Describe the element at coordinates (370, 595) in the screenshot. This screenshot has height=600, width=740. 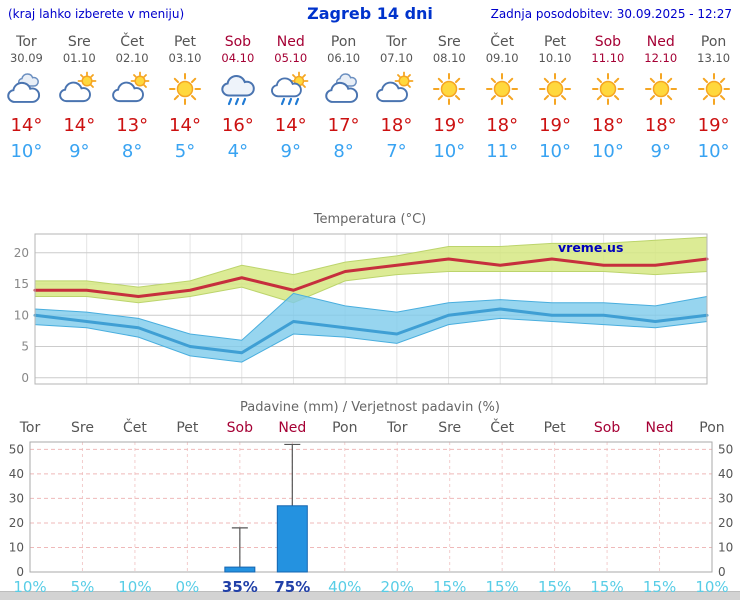
I see `footer-bar` at that location.